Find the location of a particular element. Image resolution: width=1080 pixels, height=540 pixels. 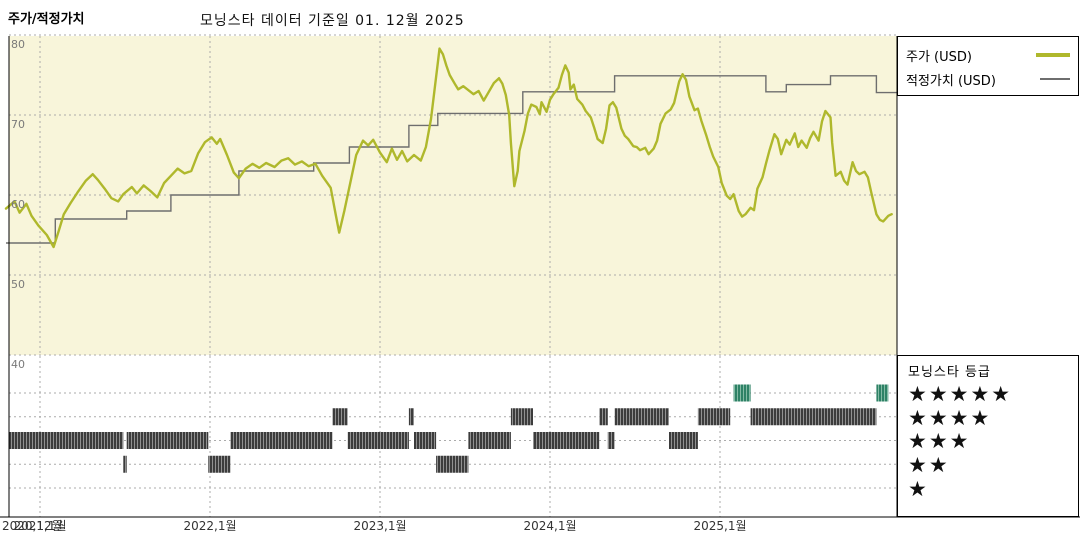

svg-text: 70 is located at coordinates (18, 124).